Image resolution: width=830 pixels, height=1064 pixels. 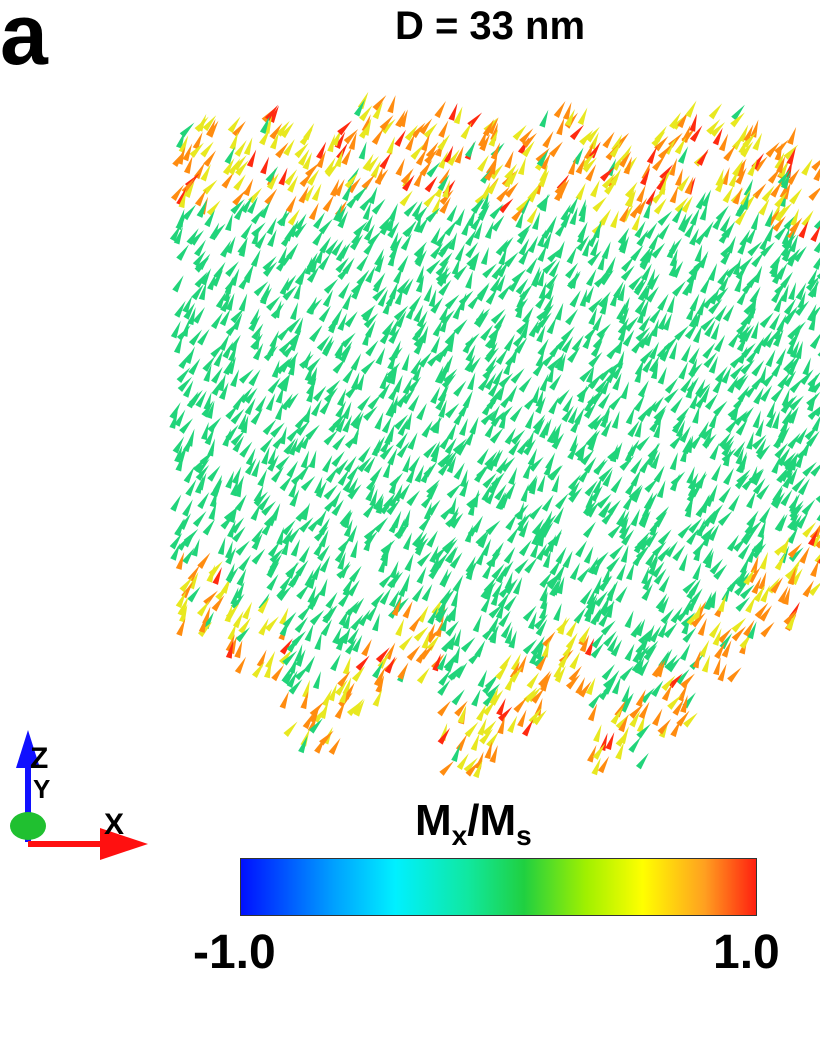 What do you see at coordinates (24, 41) in the screenshot?
I see `panel-label: a` at bounding box center [24, 41].